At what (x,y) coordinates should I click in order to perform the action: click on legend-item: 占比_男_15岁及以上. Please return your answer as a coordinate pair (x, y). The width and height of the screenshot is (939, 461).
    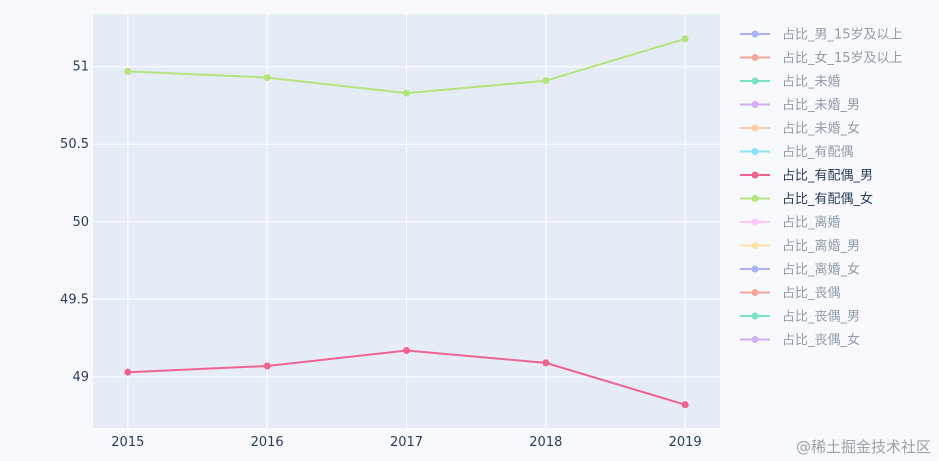
    Looking at the image, I should click on (821, 35).